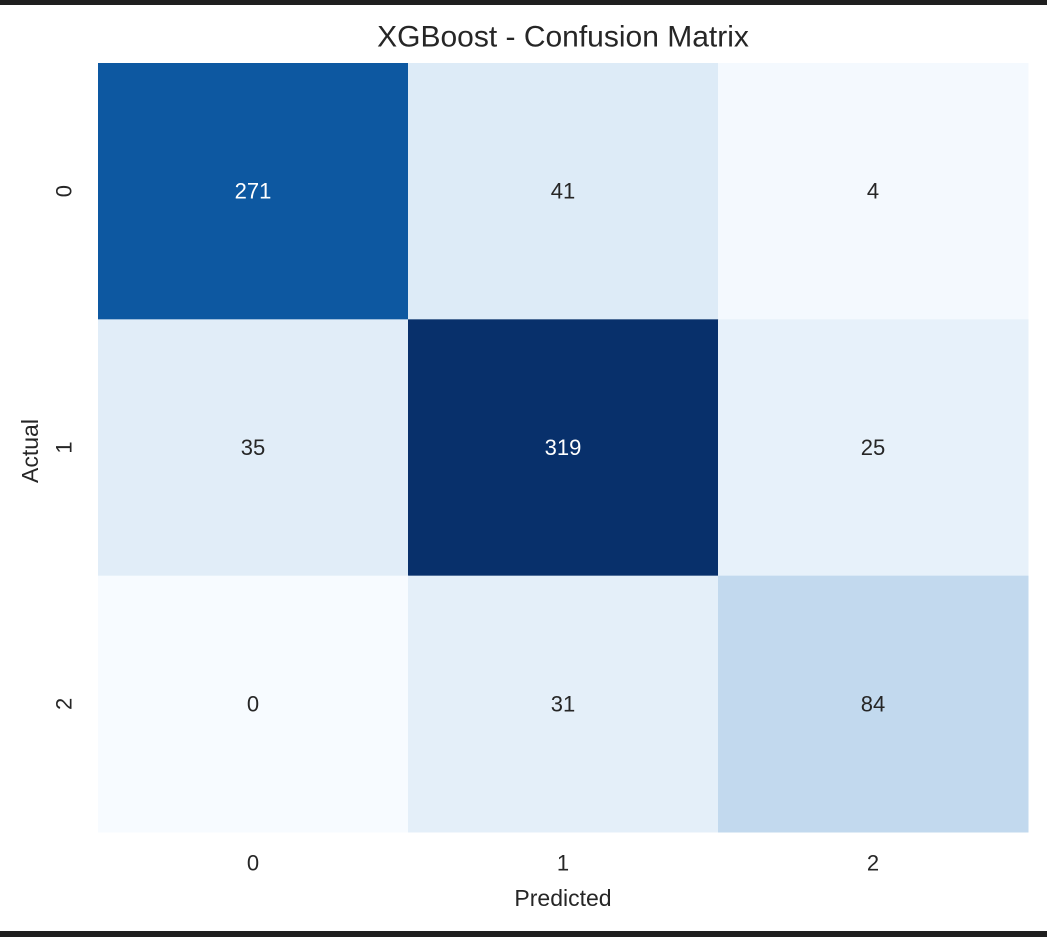 Image resolution: width=1047 pixels, height=937 pixels. Describe the element at coordinates (253, 447) in the screenshot. I see `cell-value-1-0: 35` at that location.